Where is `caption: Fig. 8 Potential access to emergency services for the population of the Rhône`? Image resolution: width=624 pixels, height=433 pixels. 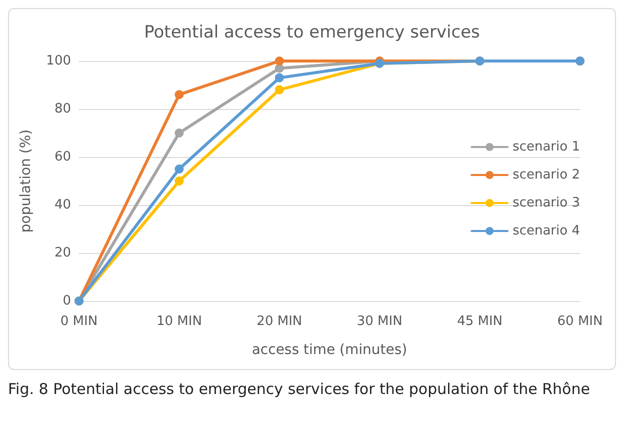
caption: Fig. 8 Potential access to emergency services for the population of the Rhône is located at coordinates (299, 389).